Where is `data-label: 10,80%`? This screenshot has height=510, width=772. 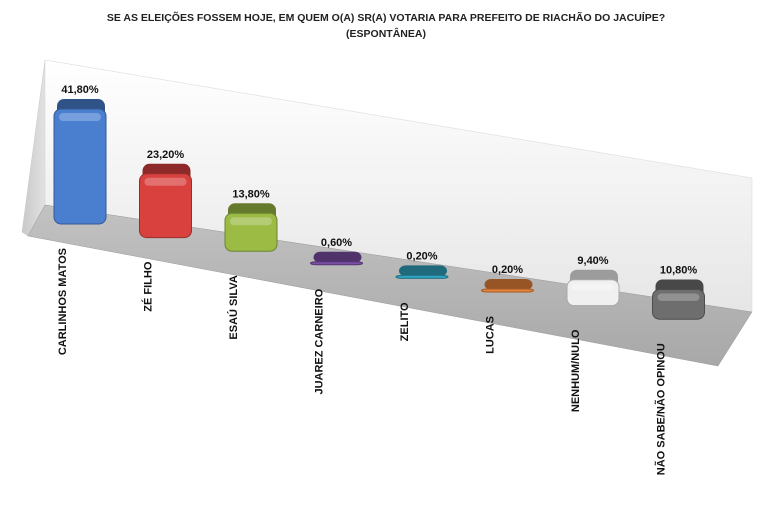 data-label: 10,80% is located at coordinates (679, 271).